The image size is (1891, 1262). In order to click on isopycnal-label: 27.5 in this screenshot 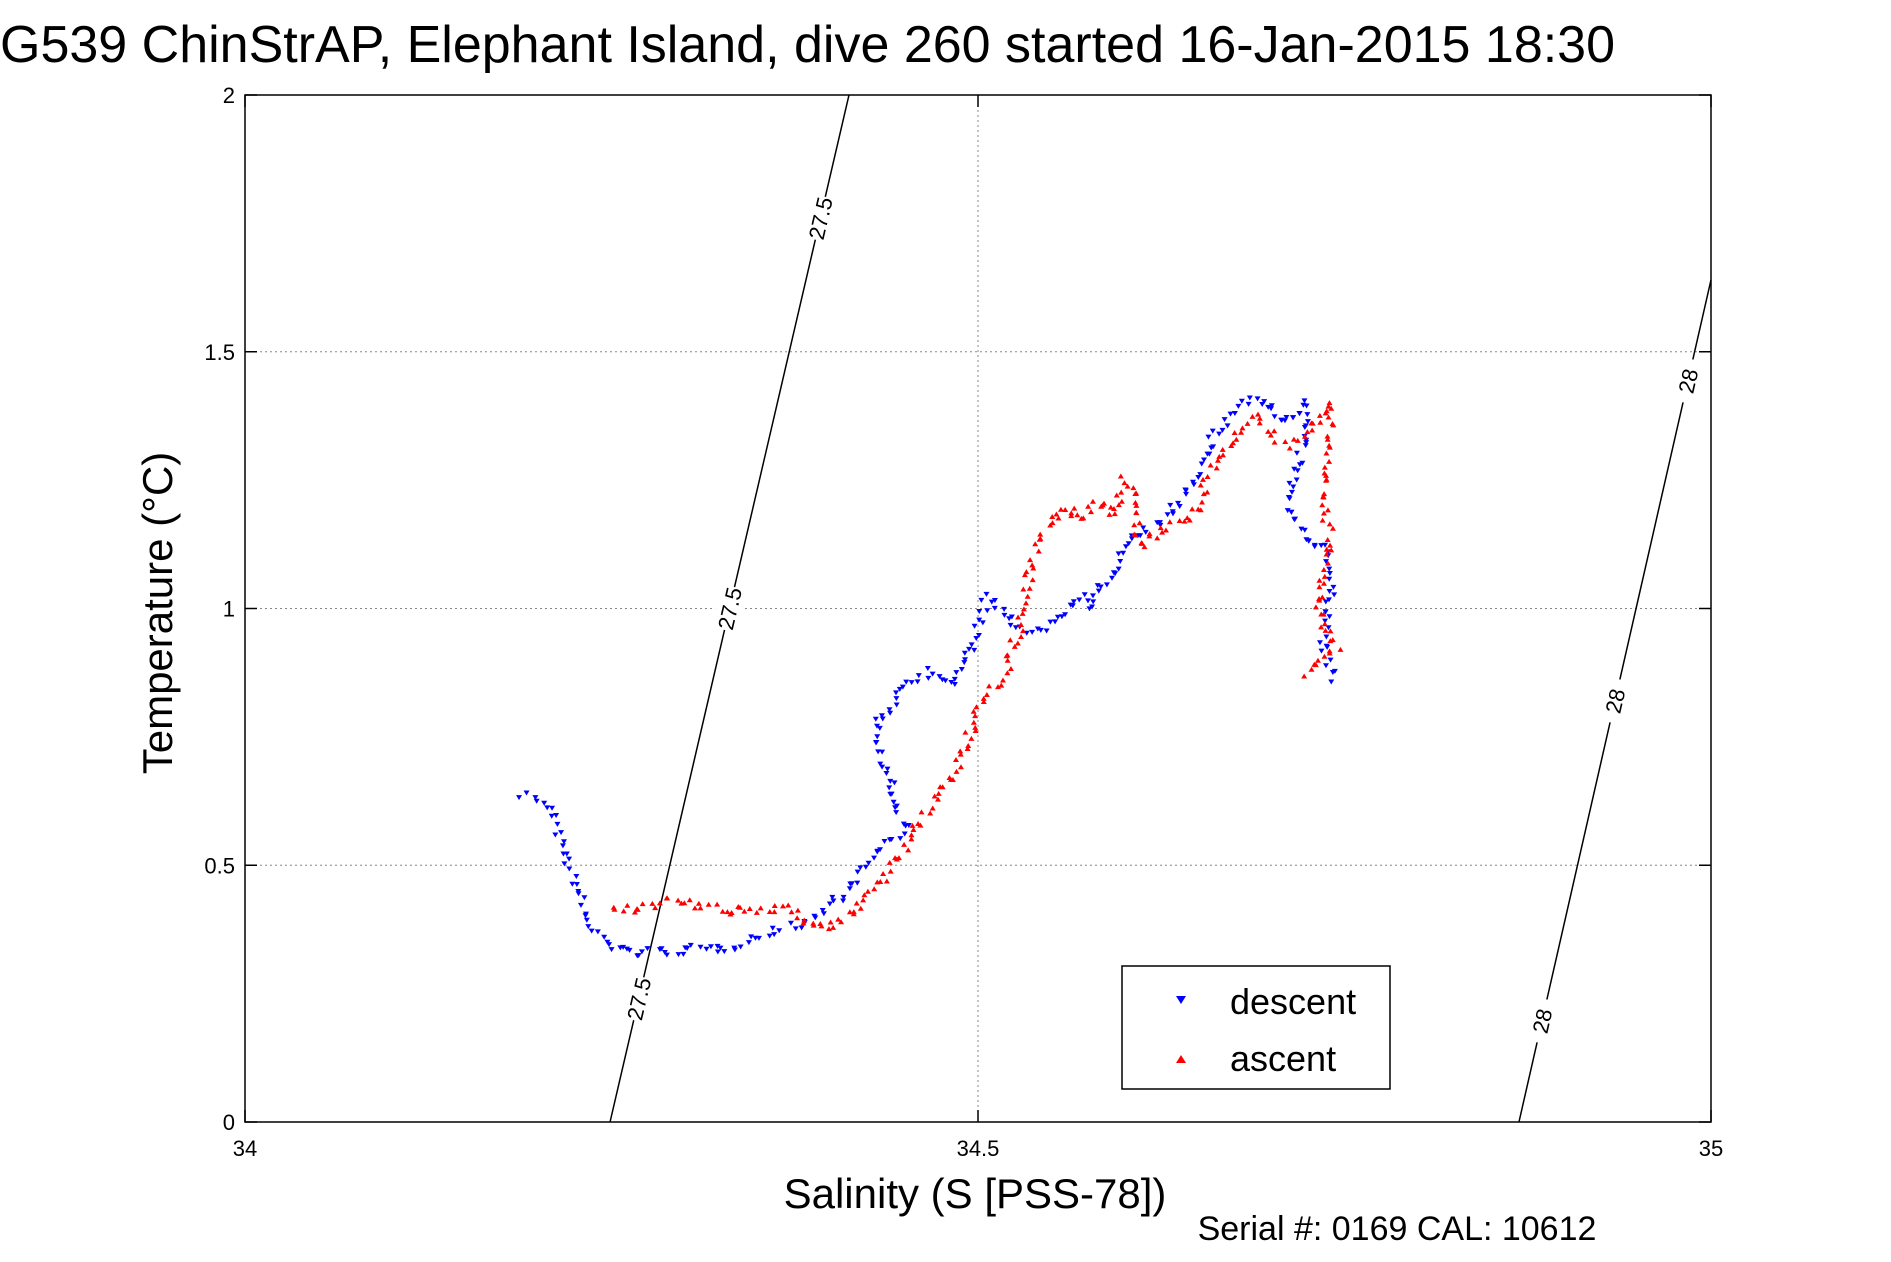, I will do `click(730, 608)`.